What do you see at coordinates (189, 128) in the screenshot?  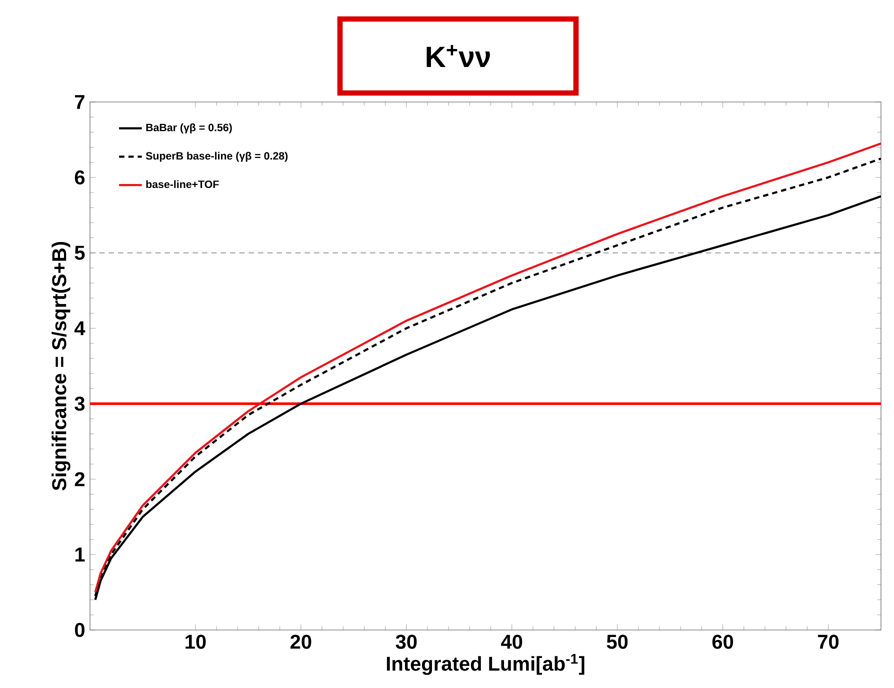 I see `legend-label: BaBar (γβ = 0.56)` at bounding box center [189, 128].